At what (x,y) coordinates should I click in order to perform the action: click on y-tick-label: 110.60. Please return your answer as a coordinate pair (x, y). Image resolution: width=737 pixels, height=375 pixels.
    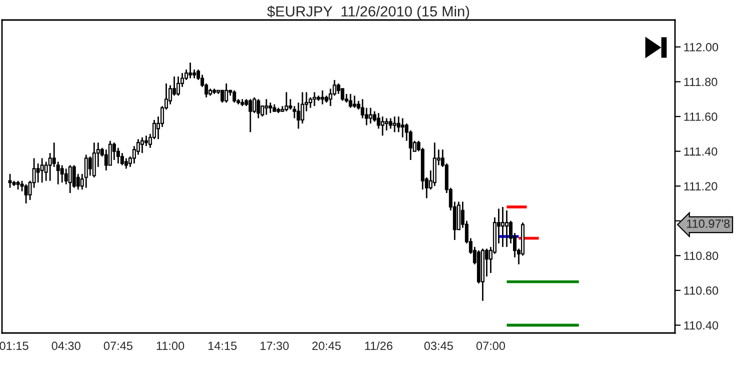
    Looking at the image, I should click on (701, 290).